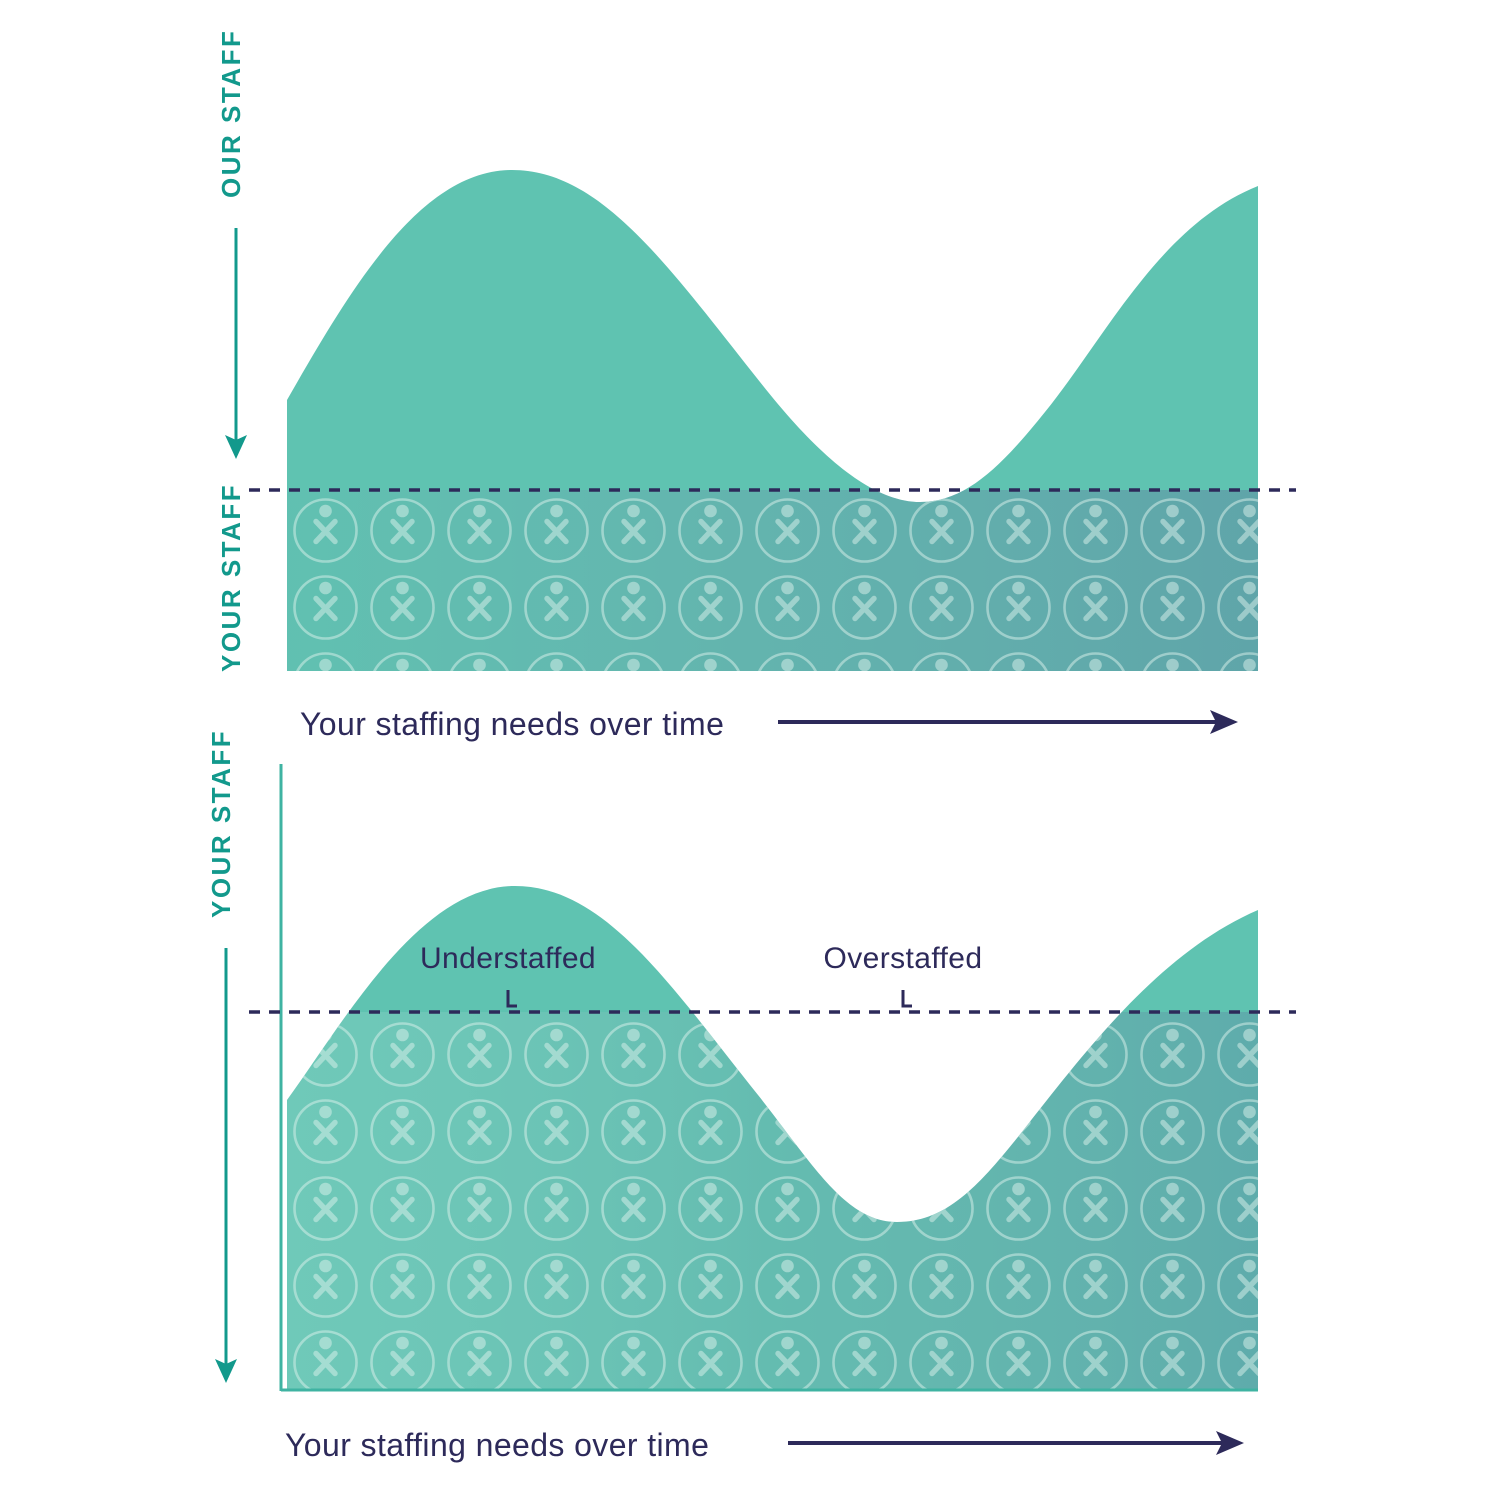 Image resolution: width=1500 pixels, height=1500 pixels. I want to click on overstaffed-tick, so click(906, 999).